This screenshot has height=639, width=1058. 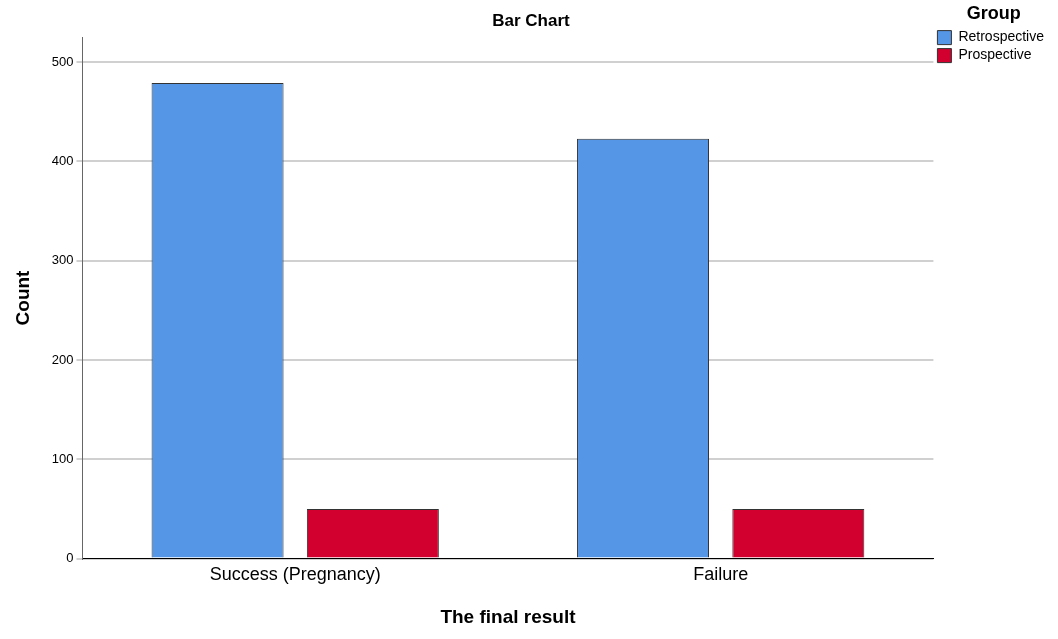 I want to click on legend-title: Group, so click(x=993, y=12).